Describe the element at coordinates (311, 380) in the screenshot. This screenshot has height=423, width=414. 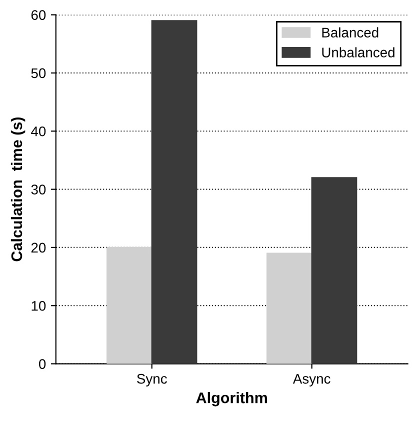
I see `x-tick-label: Async` at that location.